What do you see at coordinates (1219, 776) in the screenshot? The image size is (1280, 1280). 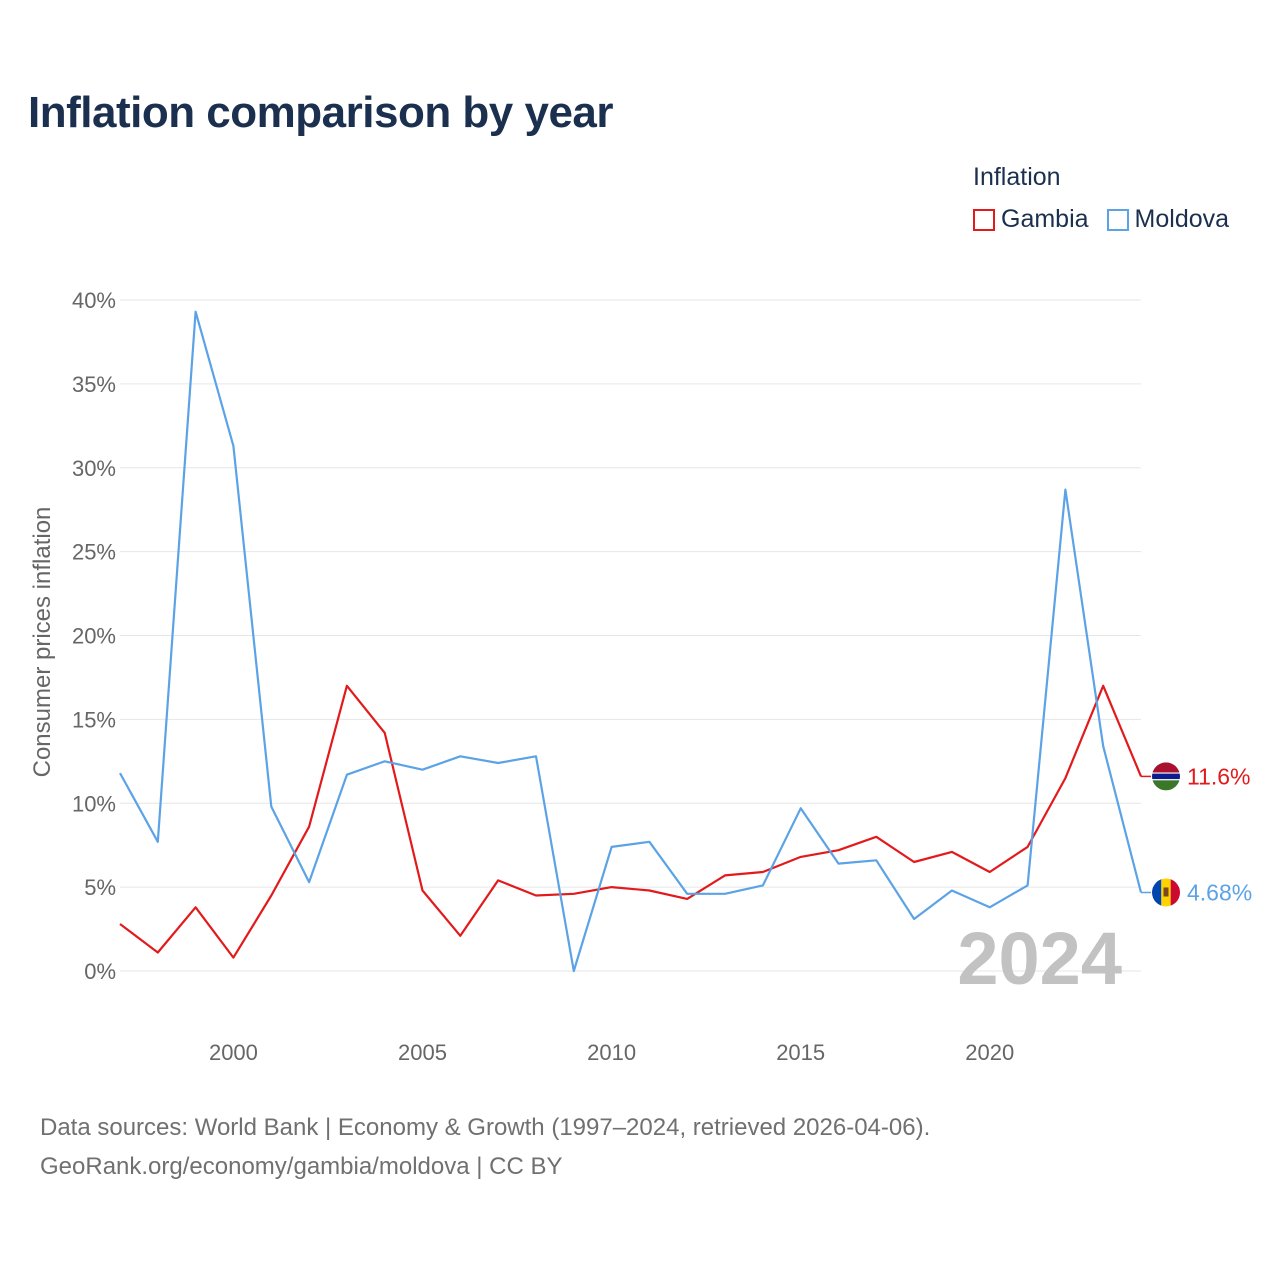 I see `end-value-label-gambia: 11.6%` at bounding box center [1219, 776].